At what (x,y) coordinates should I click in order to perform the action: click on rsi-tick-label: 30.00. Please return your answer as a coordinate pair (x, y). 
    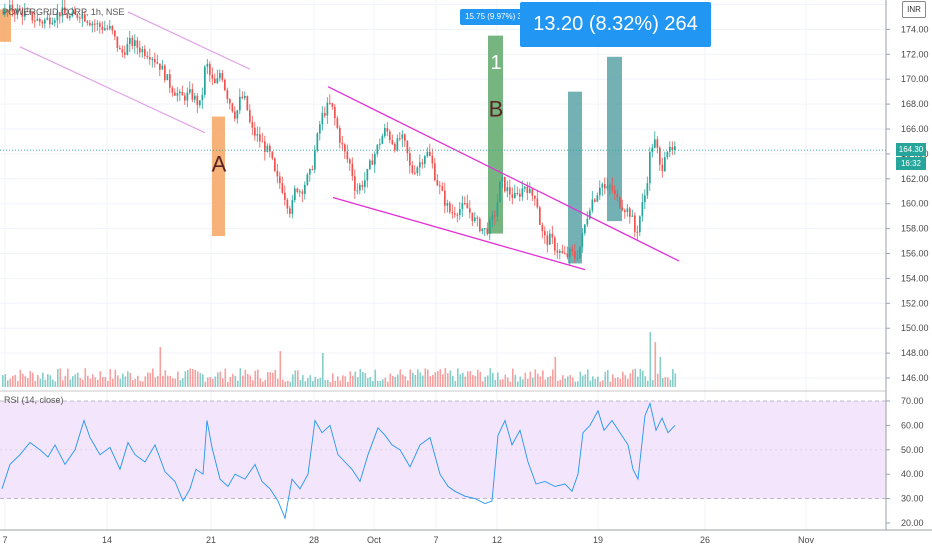
    Looking at the image, I should click on (912, 499).